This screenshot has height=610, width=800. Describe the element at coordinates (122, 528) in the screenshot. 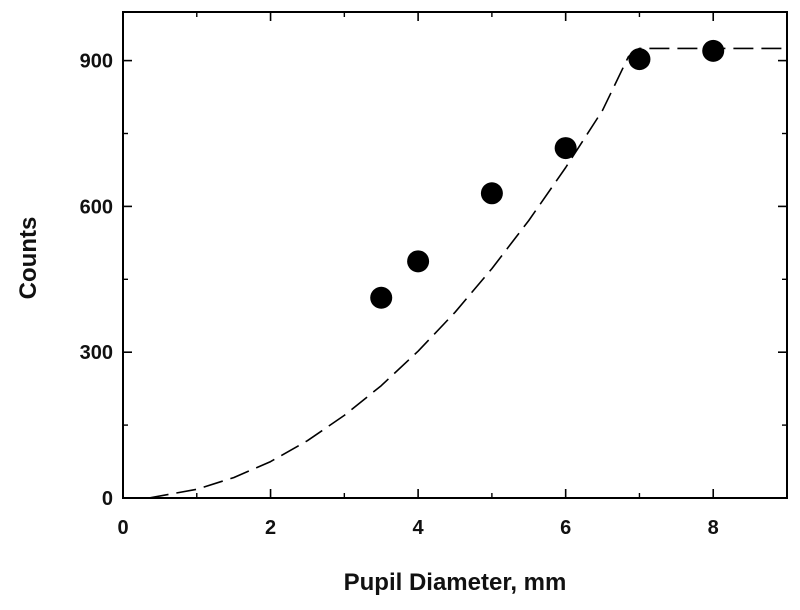

I see `x-tick-label: 0` at that location.